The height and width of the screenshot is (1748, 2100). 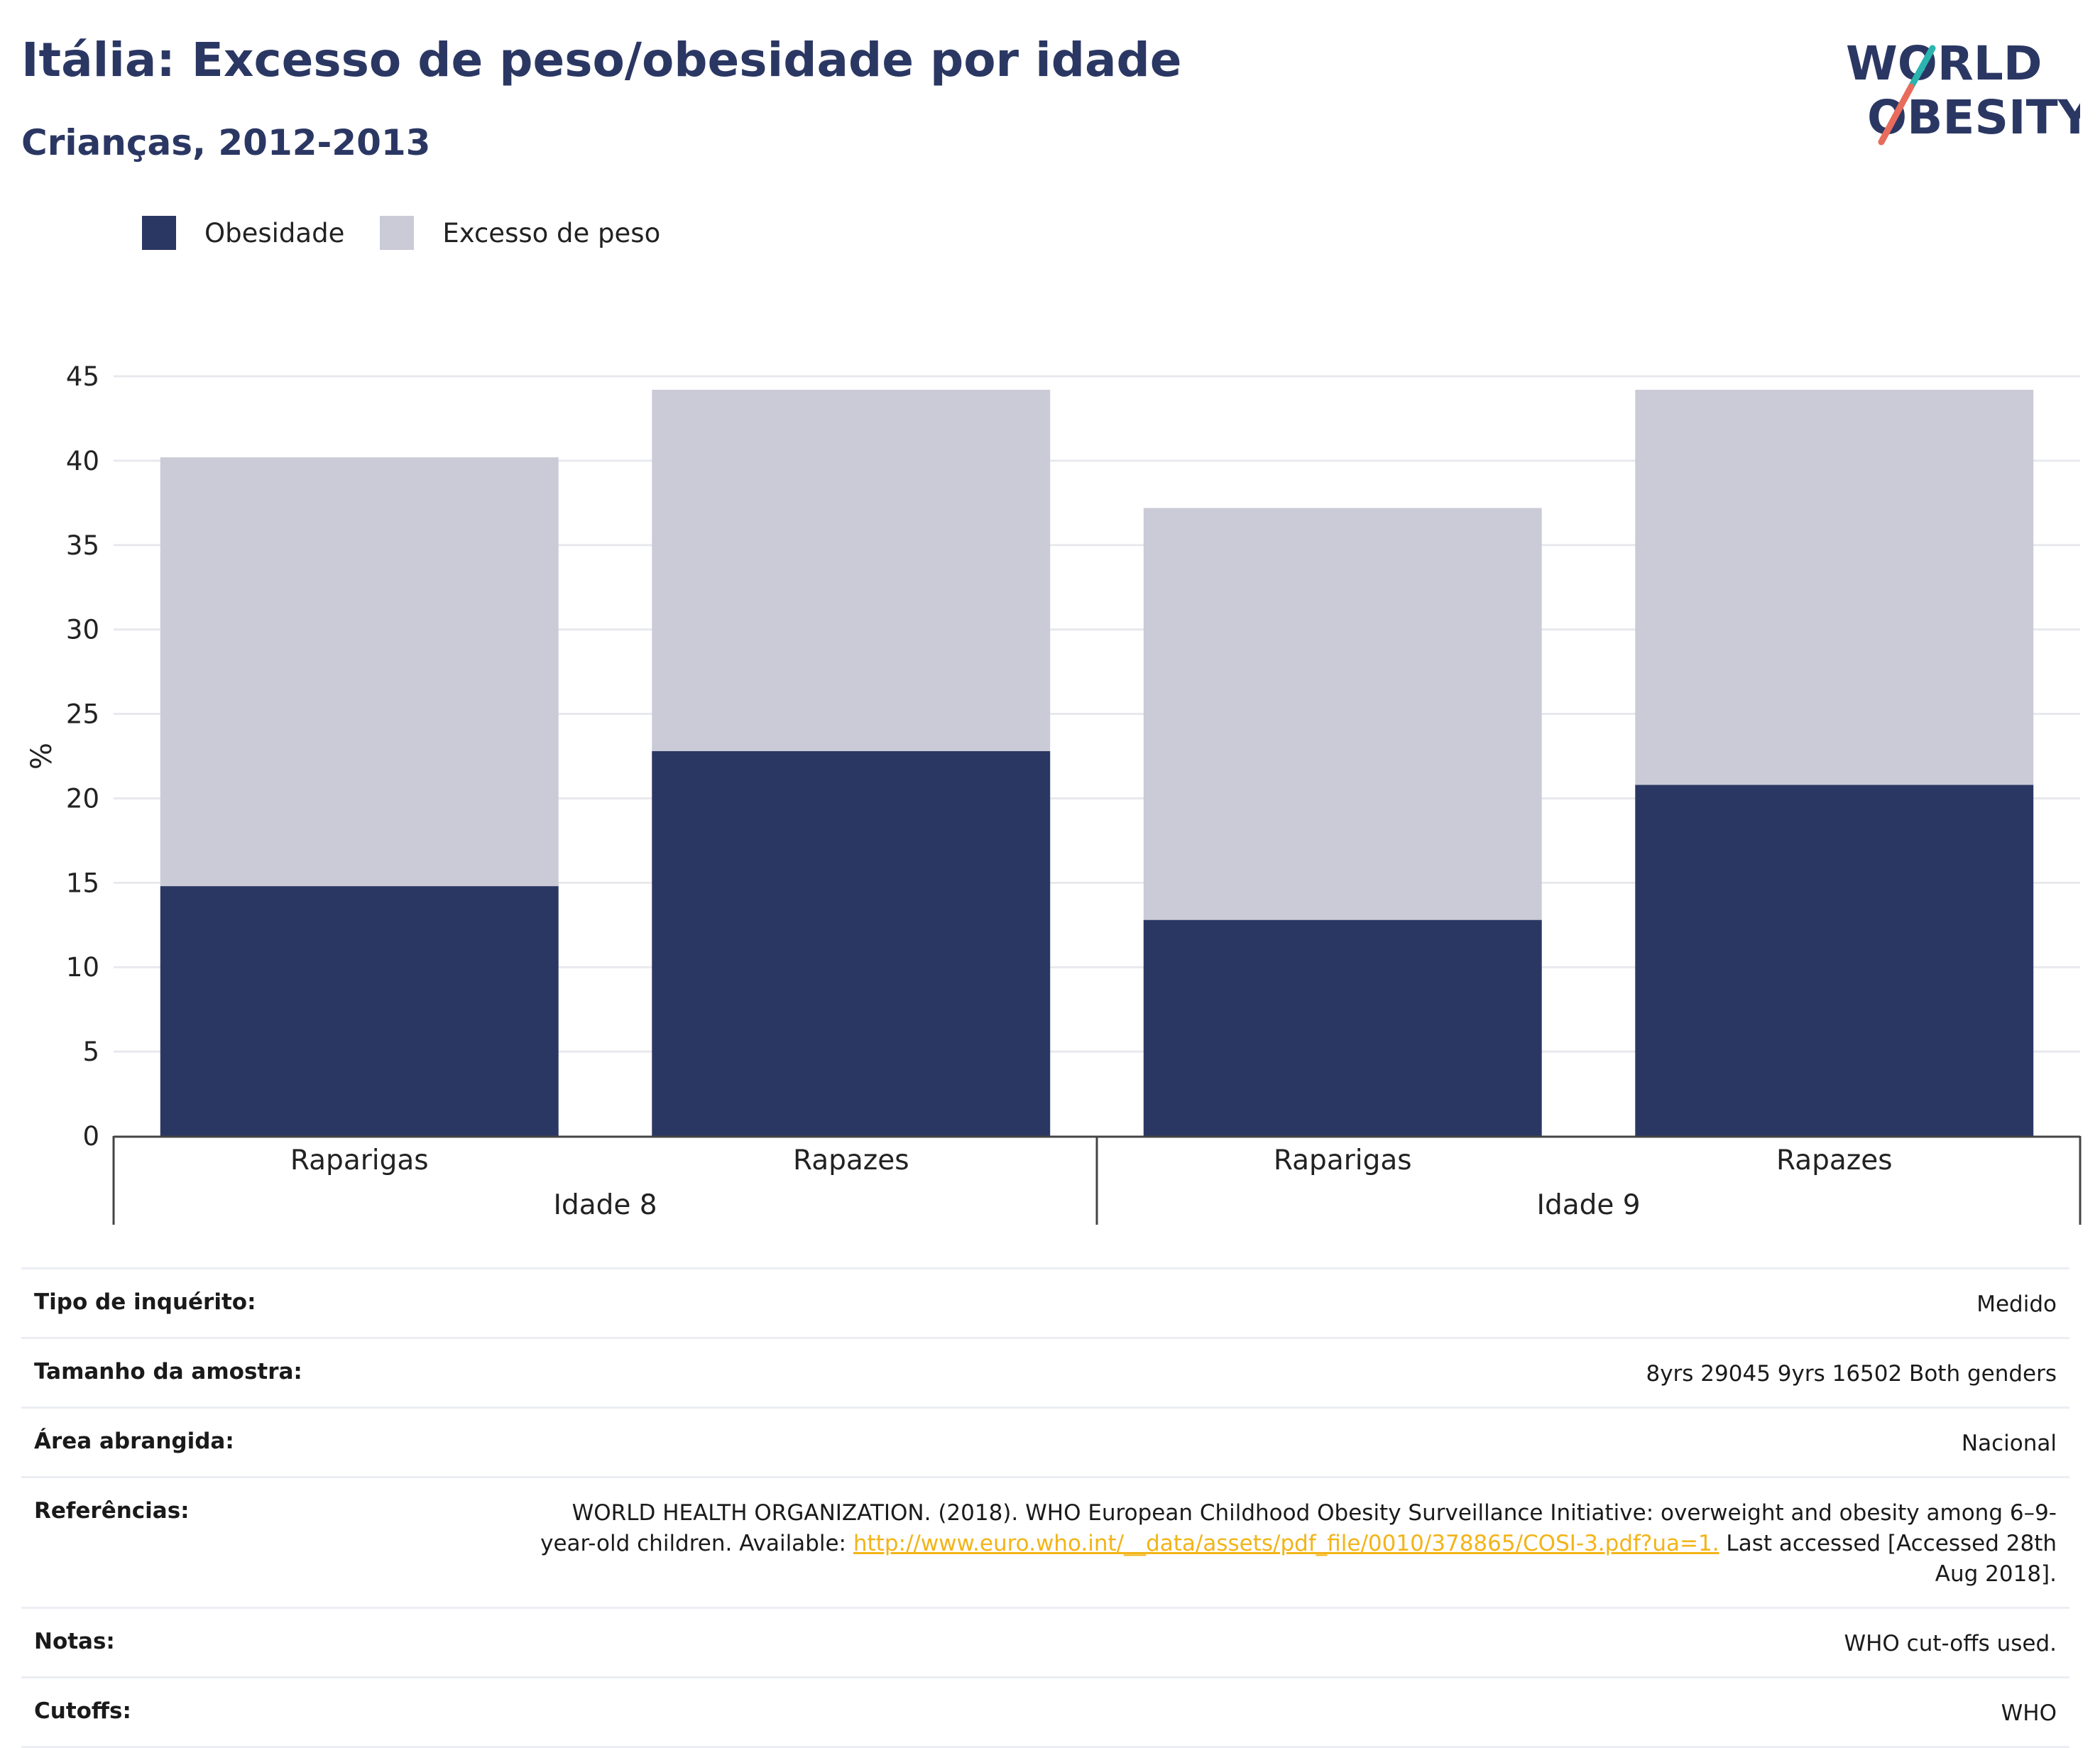 What do you see at coordinates (226, 142) in the screenshot?
I see `page-subtitle: Crianças, 2012-2013` at bounding box center [226, 142].